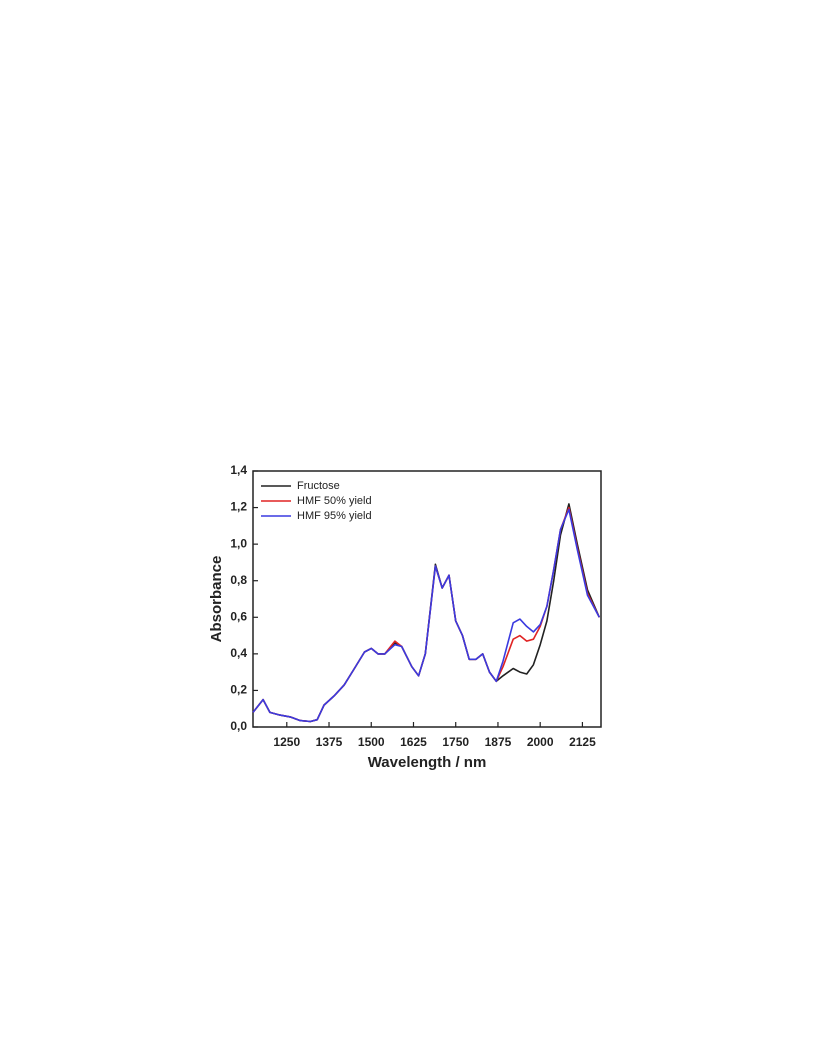  Describe the element at coordinates (334, 501) in the screenshot. I see `legend-label: HMF 50% yield` at that location.